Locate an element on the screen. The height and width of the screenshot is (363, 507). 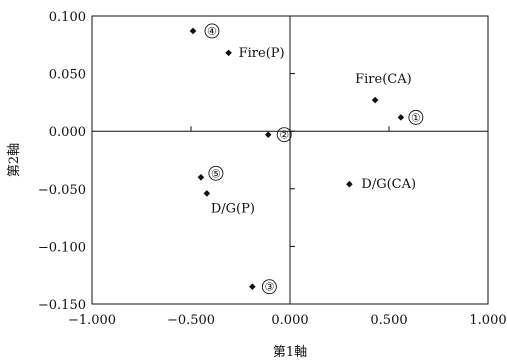
x-tick-label: −1.000 is located at coordinates (92, 320).